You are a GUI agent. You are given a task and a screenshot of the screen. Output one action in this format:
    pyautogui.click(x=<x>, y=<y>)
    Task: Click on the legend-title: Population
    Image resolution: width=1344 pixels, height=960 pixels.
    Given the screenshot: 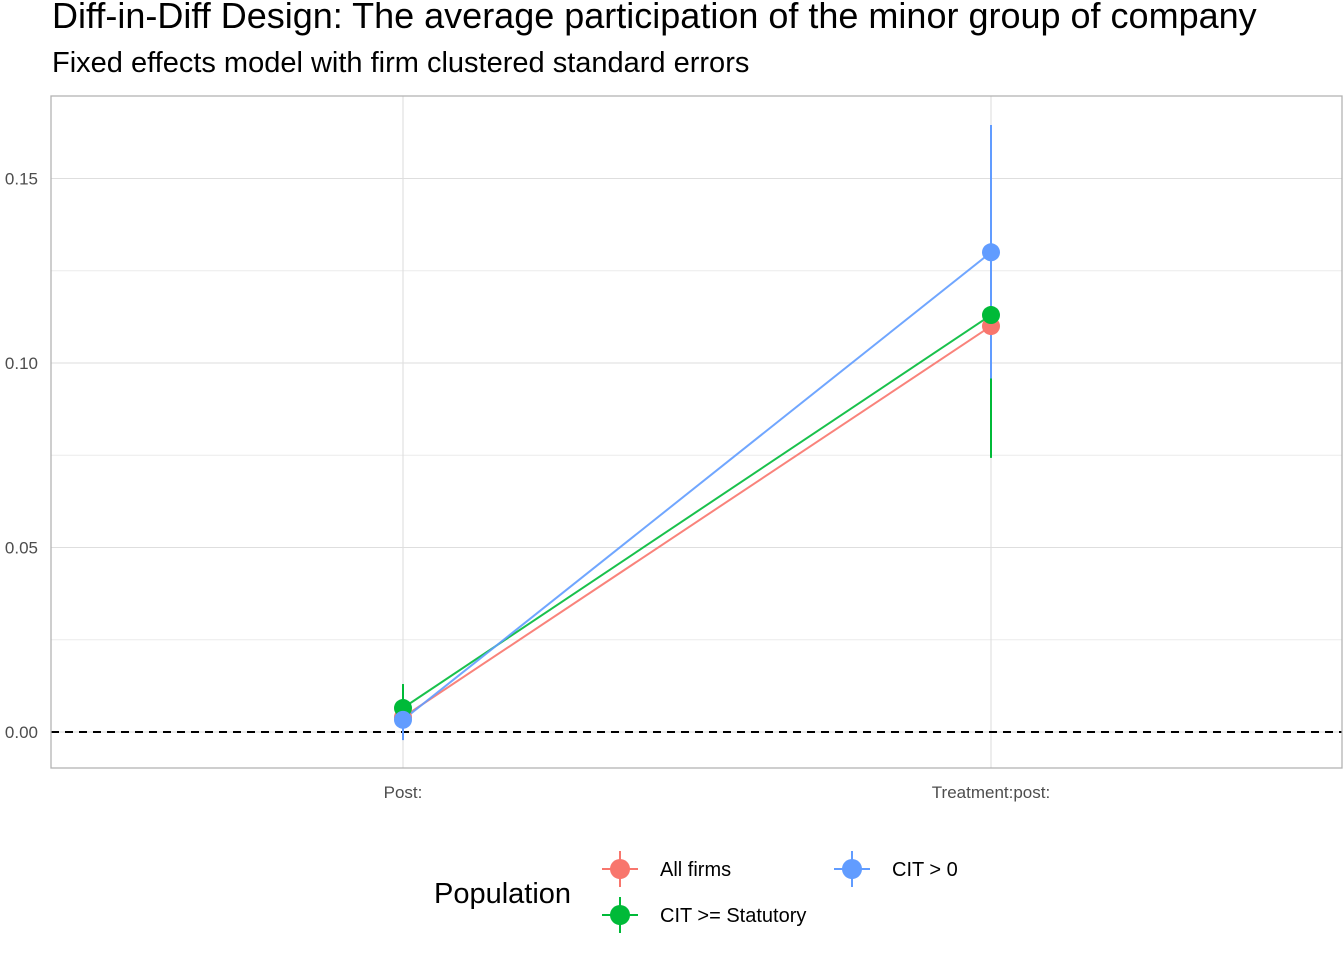 What is the action you would take?
    pyautogui.click(x=502, y=894)
    